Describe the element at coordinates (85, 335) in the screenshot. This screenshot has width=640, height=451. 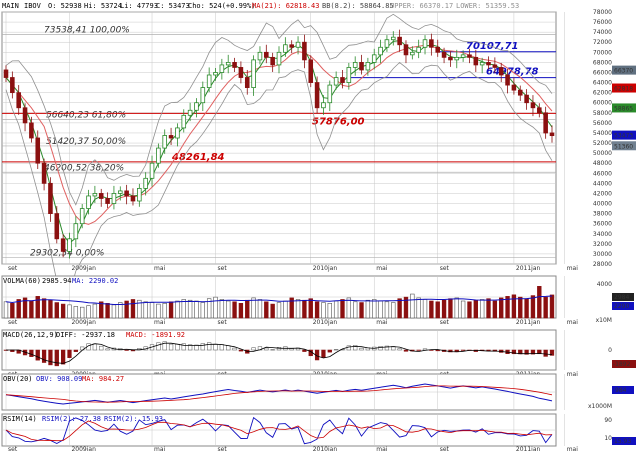
I see `macd-diff: DIFF: -2937.18` at that location.